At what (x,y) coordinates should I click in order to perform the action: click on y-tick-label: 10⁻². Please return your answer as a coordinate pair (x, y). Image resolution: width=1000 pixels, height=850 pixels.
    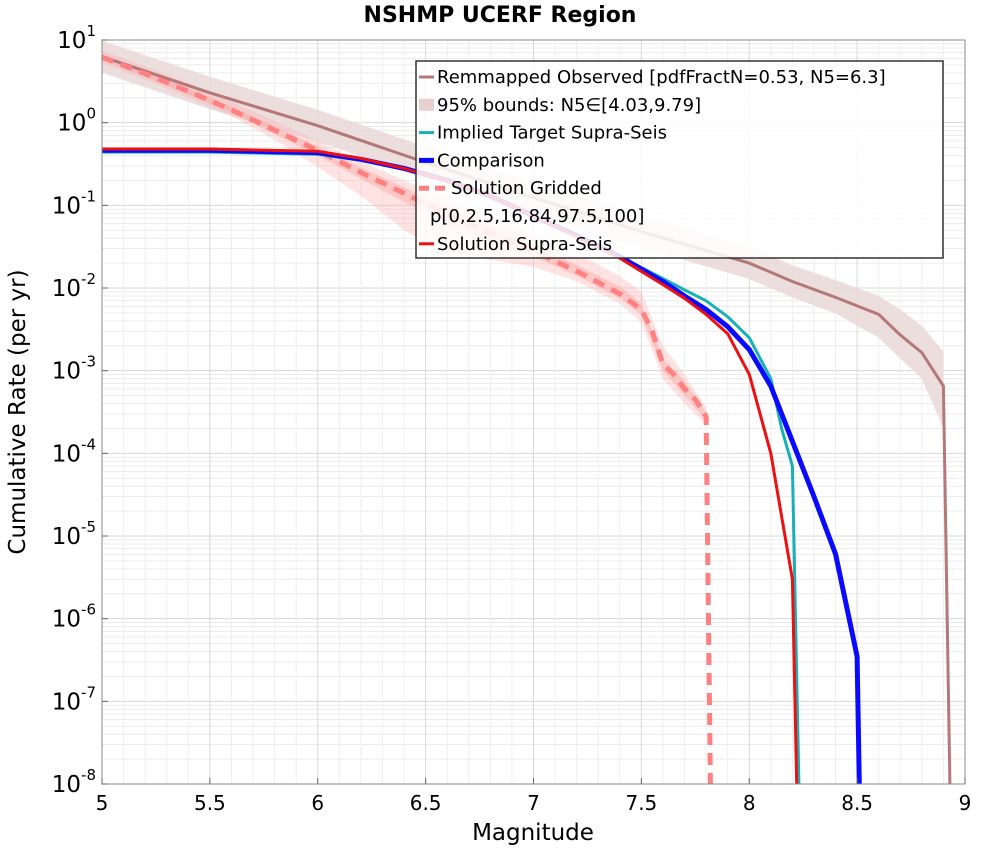
    Looking at the image, I should click on (74, 286).